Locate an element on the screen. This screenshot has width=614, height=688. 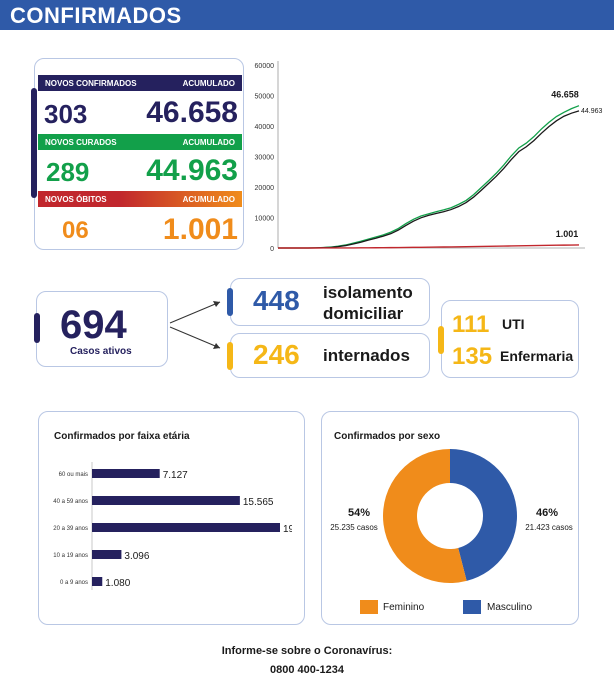
leitos-card is located at coordinates (510, 339).